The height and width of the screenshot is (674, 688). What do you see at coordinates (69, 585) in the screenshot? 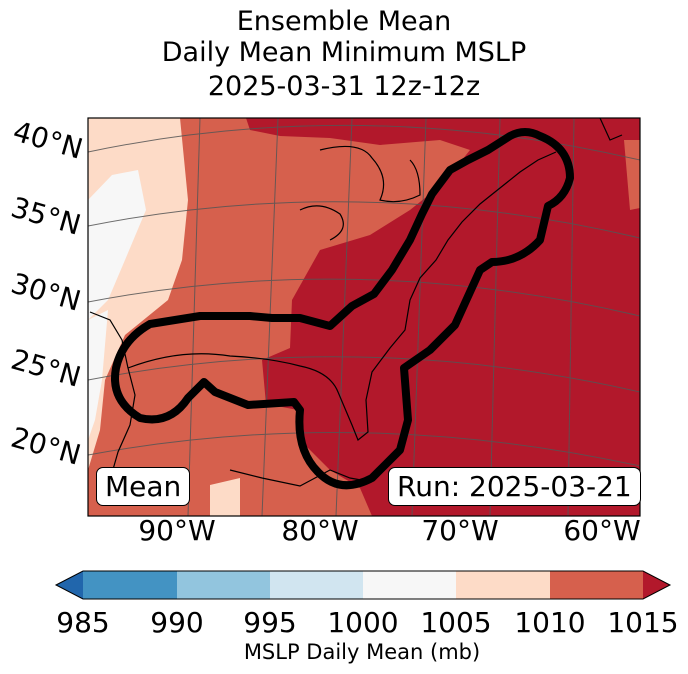
I see `colorbar-extend-low` at bounding box center [69, 585].